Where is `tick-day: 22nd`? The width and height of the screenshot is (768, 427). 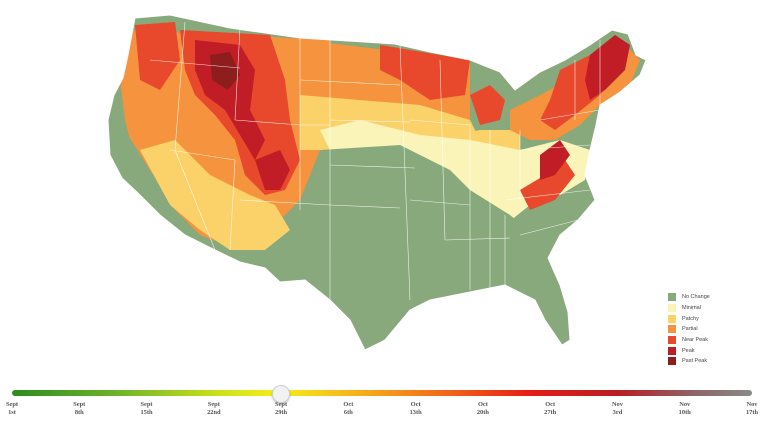 tick-day: 22nd is located at coordinates (214, 412).